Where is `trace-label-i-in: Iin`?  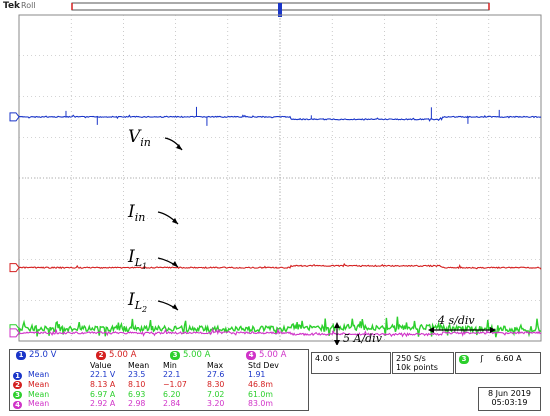
trace-label-i-in: Iin is located at coordinates (136, 213).